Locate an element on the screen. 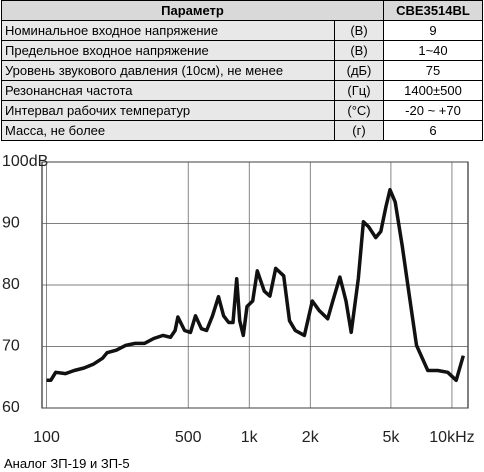 Image resolution: width=484 pixels, height=472 pixels. cell: 1400±500 is located at coordinates (433, 90).